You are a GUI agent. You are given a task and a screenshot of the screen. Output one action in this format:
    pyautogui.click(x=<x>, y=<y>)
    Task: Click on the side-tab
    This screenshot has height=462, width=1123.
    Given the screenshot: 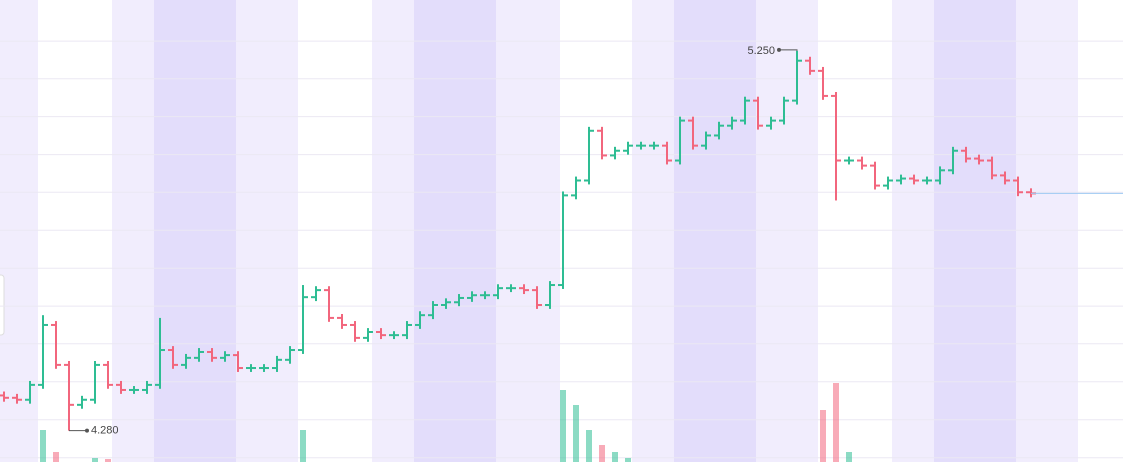 What is the action you would take?
    pyautogui.click(x=2, y=305)
    